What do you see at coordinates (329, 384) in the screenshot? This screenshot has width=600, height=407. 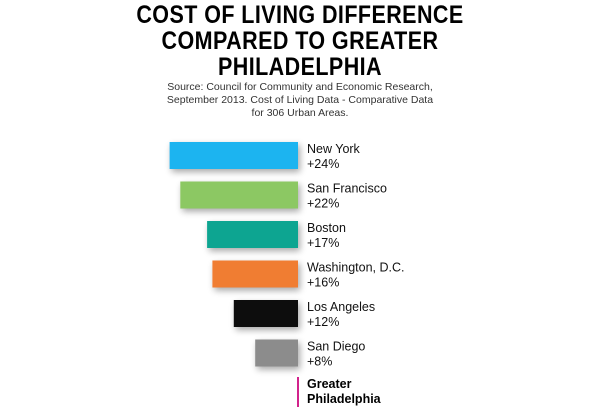 I see `reference-label-line-1: Greater` at bounding box center [329, 384].